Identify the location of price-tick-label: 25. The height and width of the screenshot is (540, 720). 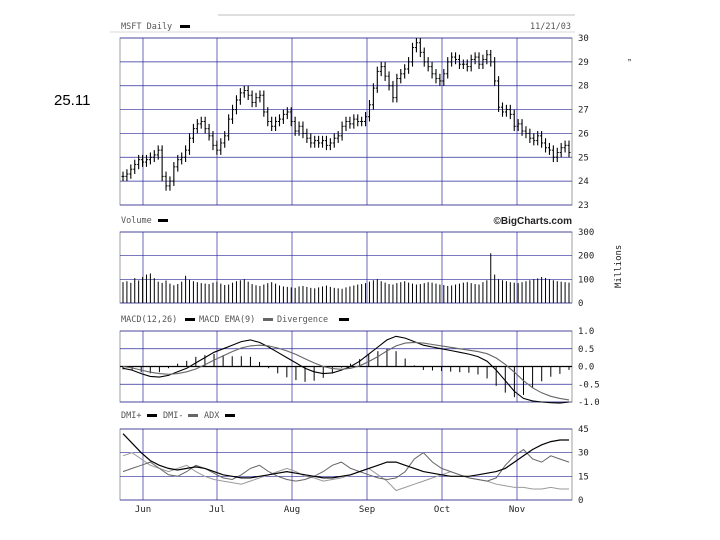
(583, 158).